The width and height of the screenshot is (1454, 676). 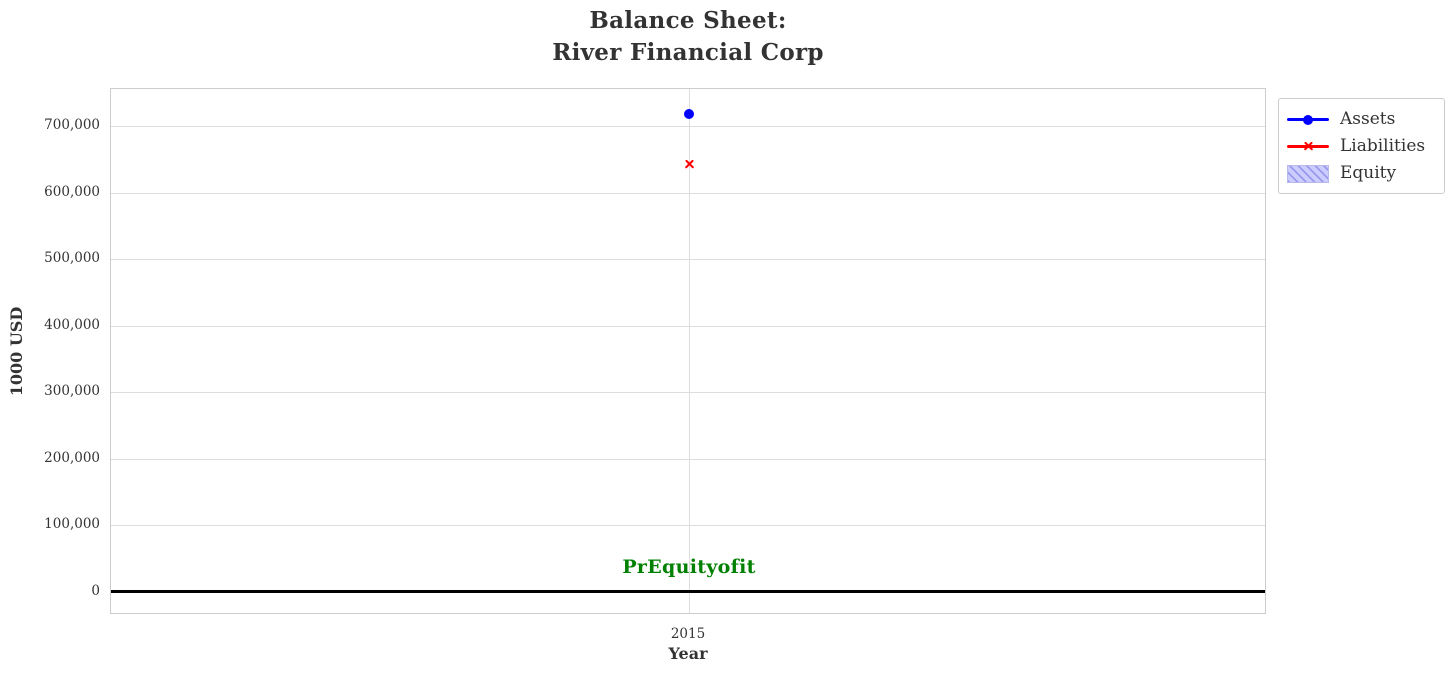 I want to click on y-tick-label: 300,000, so click(x=72, y=391).